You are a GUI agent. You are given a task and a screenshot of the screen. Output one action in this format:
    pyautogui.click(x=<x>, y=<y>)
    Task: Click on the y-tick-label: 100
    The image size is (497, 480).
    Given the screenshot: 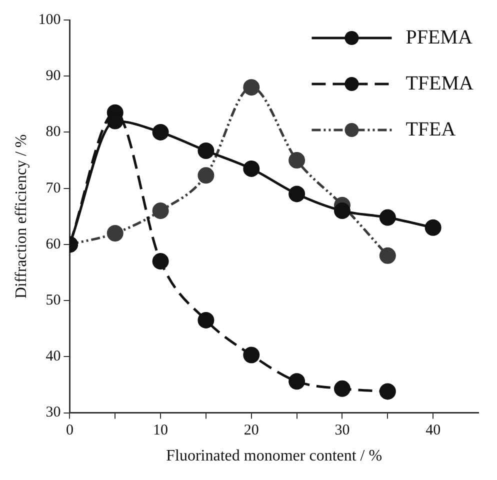 What is the action you would take?
    pyautogui.click(x=49, y=20)
    